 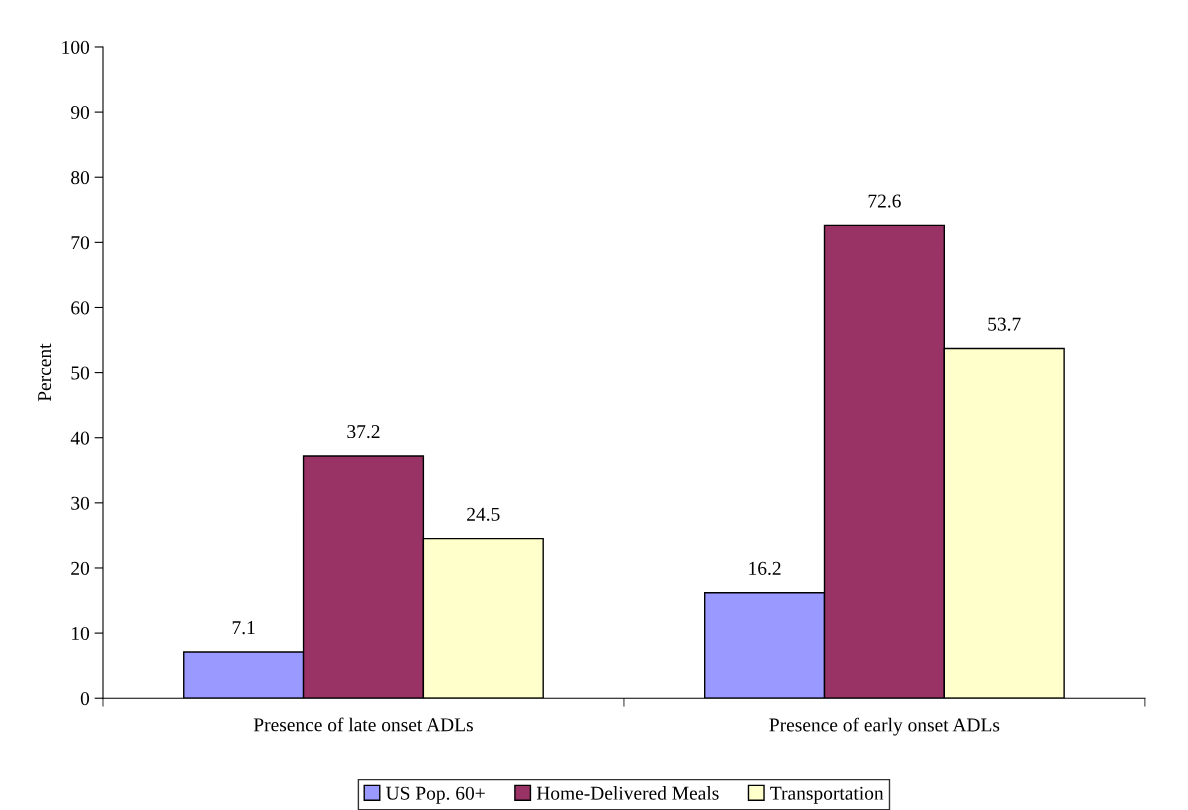 I want to click on data-label: 7.1, so click(x=243, y=628).